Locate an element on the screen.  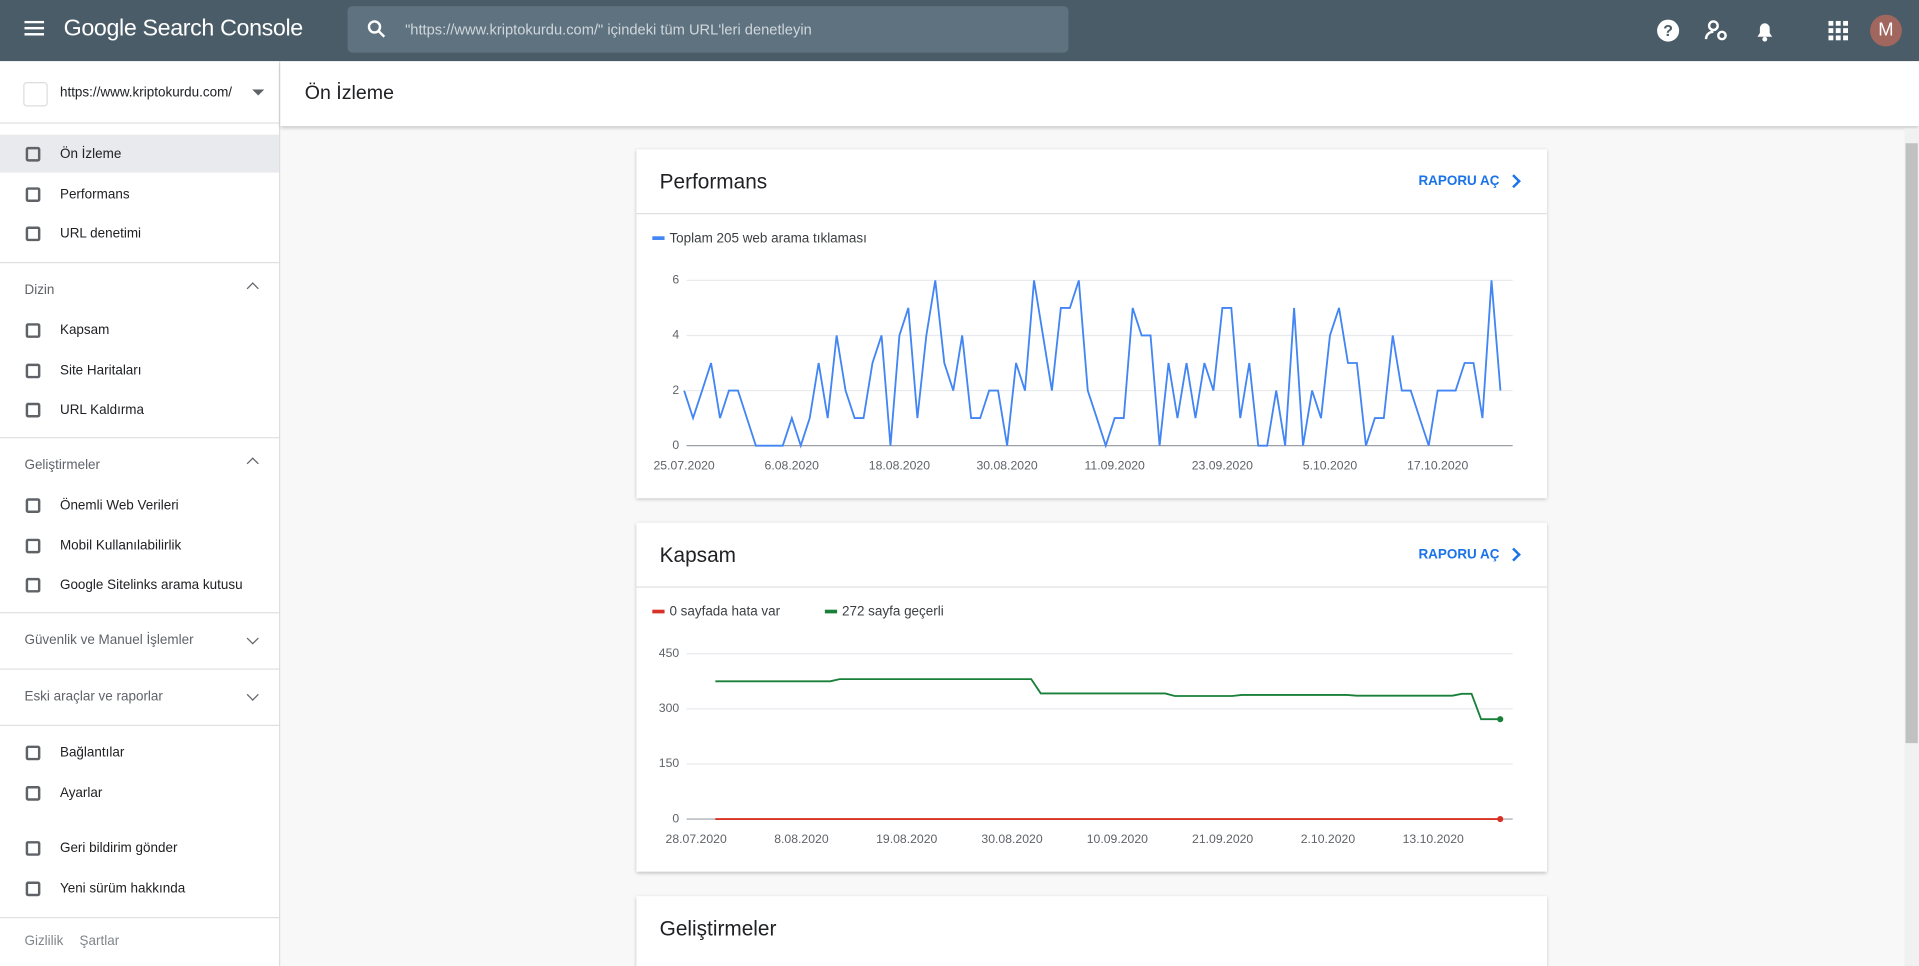
legend-label: 272 sayfa geçerli is located at coordinates (893, 611).